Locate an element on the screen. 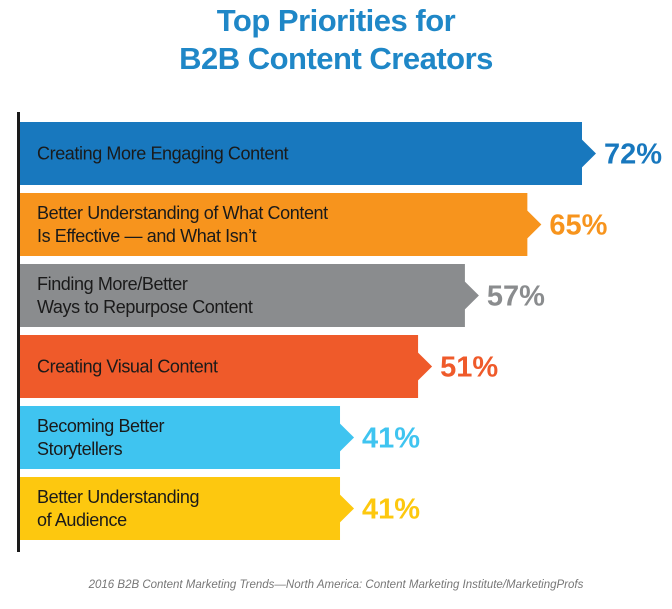  bar-category-label: Ways to Repurpose Content is located at coordinates (145, 307).